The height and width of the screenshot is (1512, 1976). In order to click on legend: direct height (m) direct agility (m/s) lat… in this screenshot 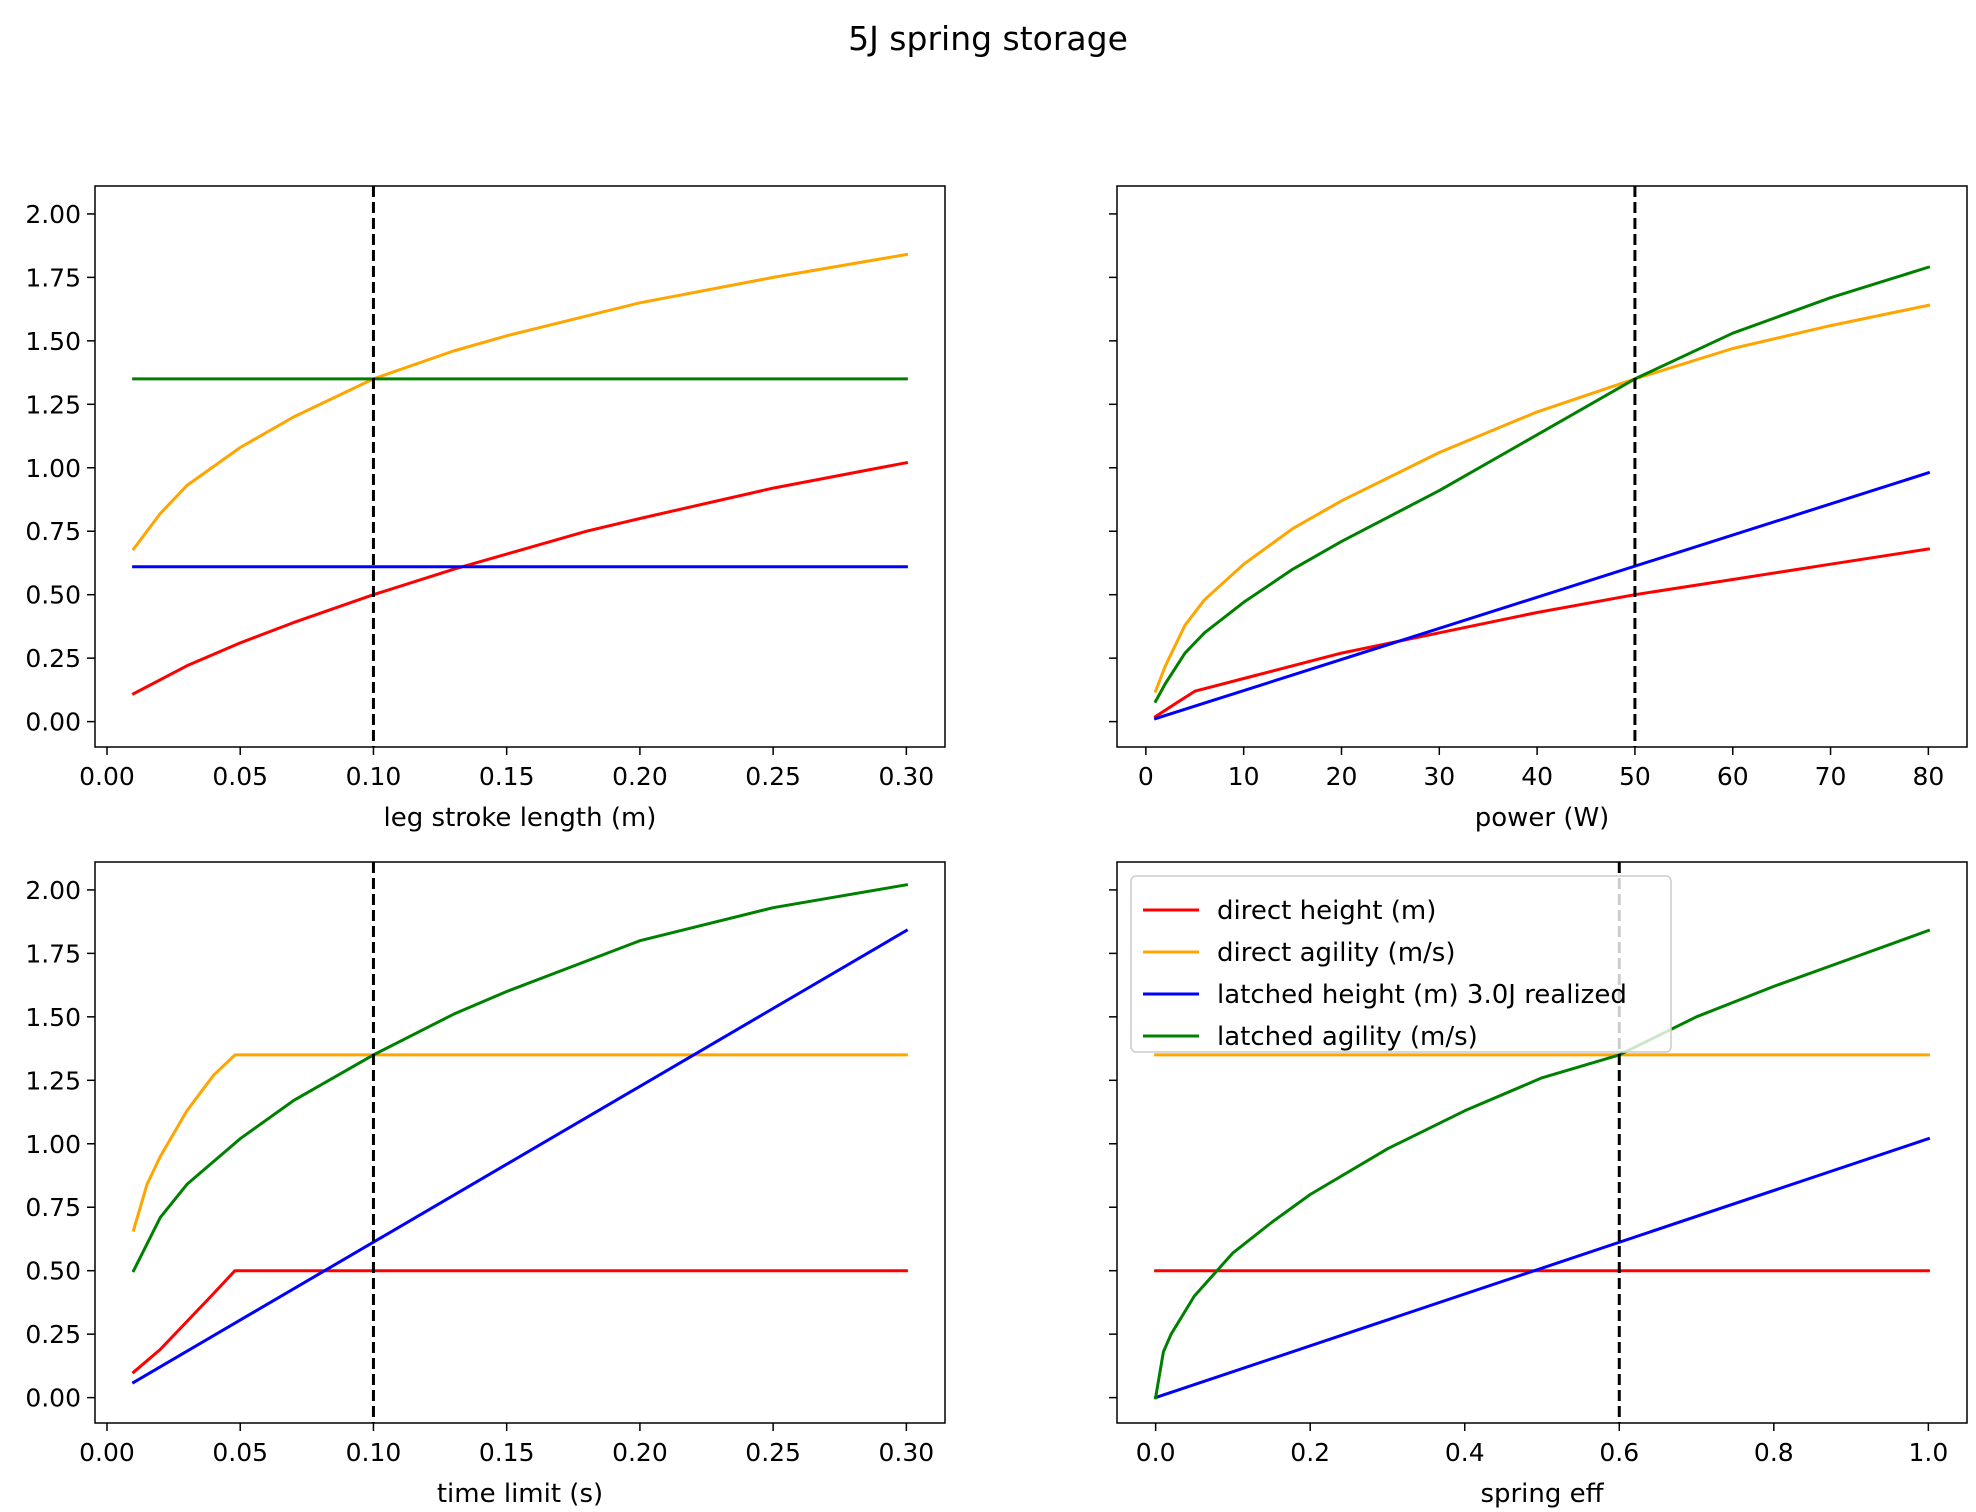, I will do `click(1401, 964)`.